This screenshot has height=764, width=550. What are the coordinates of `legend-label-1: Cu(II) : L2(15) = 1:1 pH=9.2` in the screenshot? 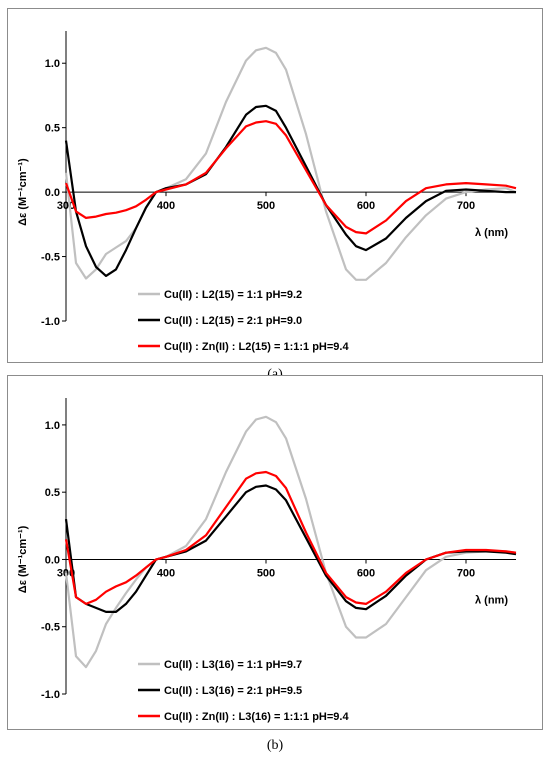 It's located at (233, 295).